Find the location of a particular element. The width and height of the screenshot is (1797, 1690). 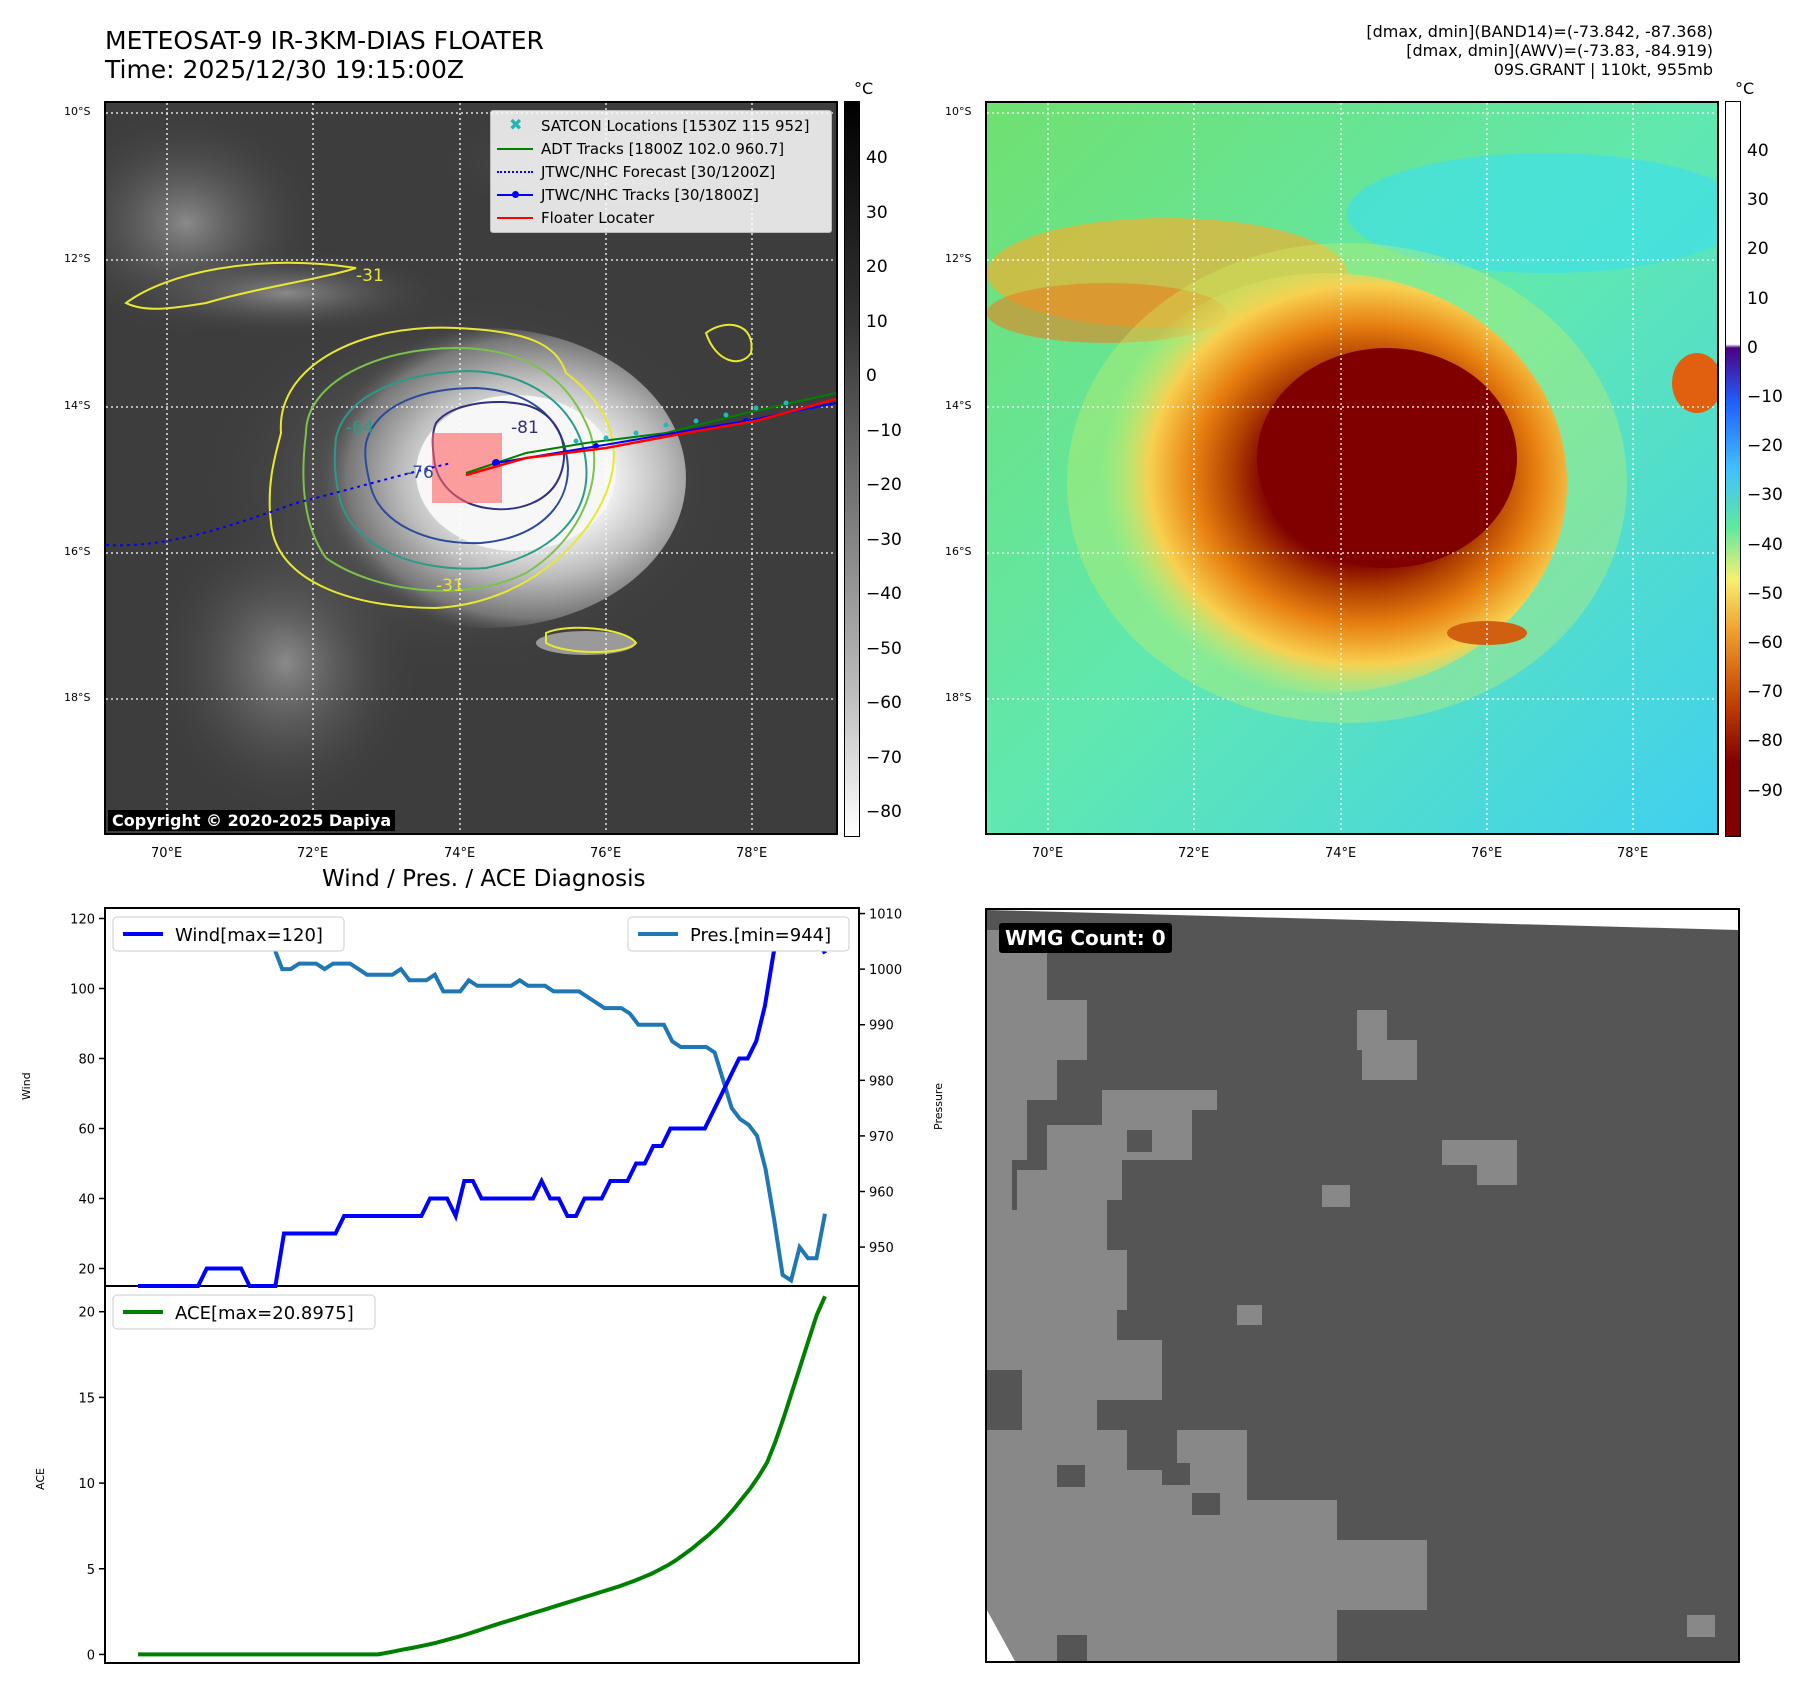

wind-legend: Wind[max=120] is located at coordinates (228, 934).